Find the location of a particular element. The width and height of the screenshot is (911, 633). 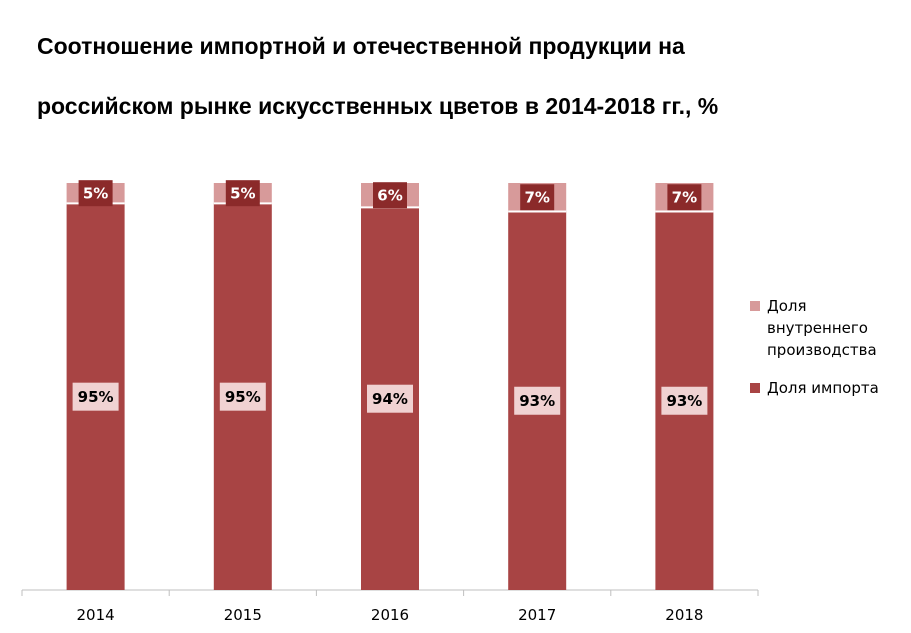

data-label-import-2016: 94% is located at coordinates (390, 399).